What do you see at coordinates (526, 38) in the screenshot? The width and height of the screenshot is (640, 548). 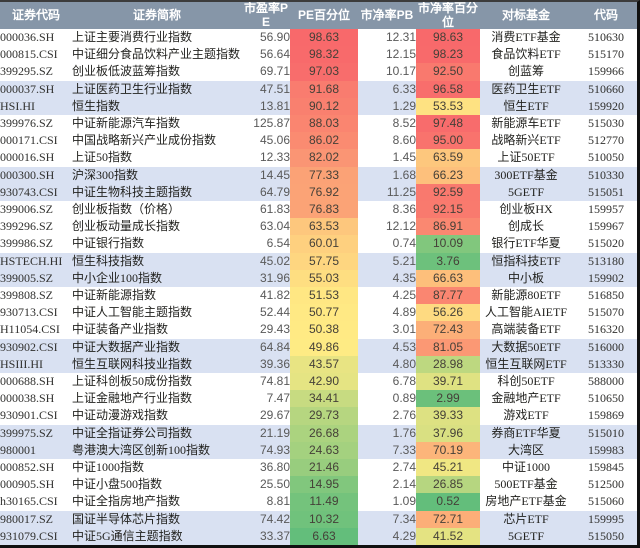 I see `cell-fund: 消费ETF基金` at bounding box center [526, 38].